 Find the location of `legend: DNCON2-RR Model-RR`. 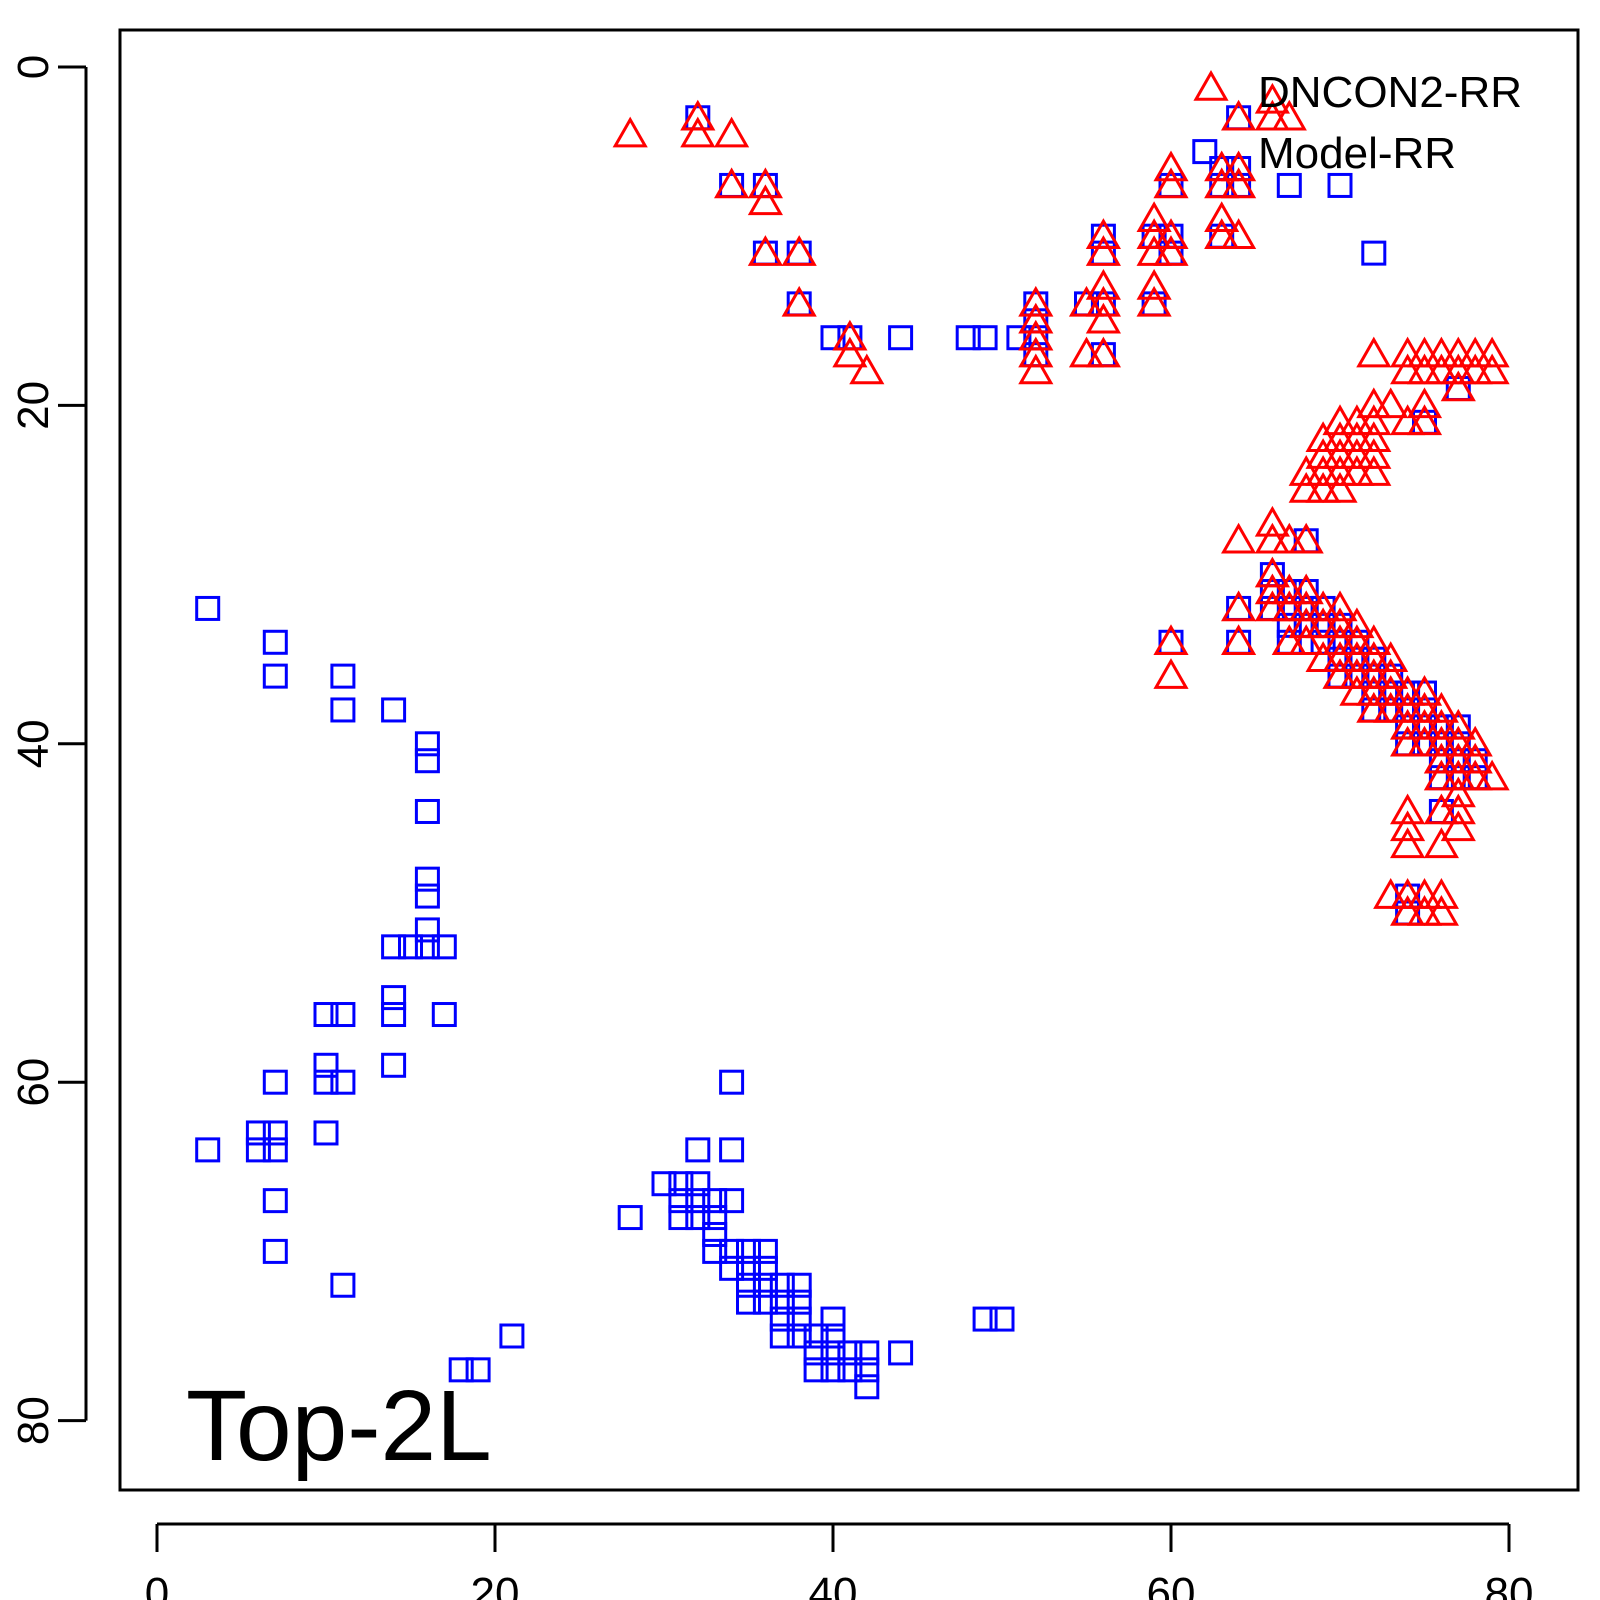

legend: DNCON2-RR Model-RR is located at coordinates (1357, 123).